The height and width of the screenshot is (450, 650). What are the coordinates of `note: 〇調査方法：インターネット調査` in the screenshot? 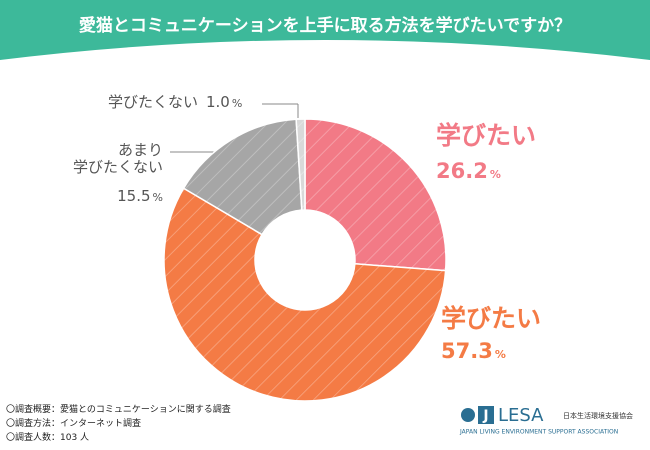 It's located at (74, 424).